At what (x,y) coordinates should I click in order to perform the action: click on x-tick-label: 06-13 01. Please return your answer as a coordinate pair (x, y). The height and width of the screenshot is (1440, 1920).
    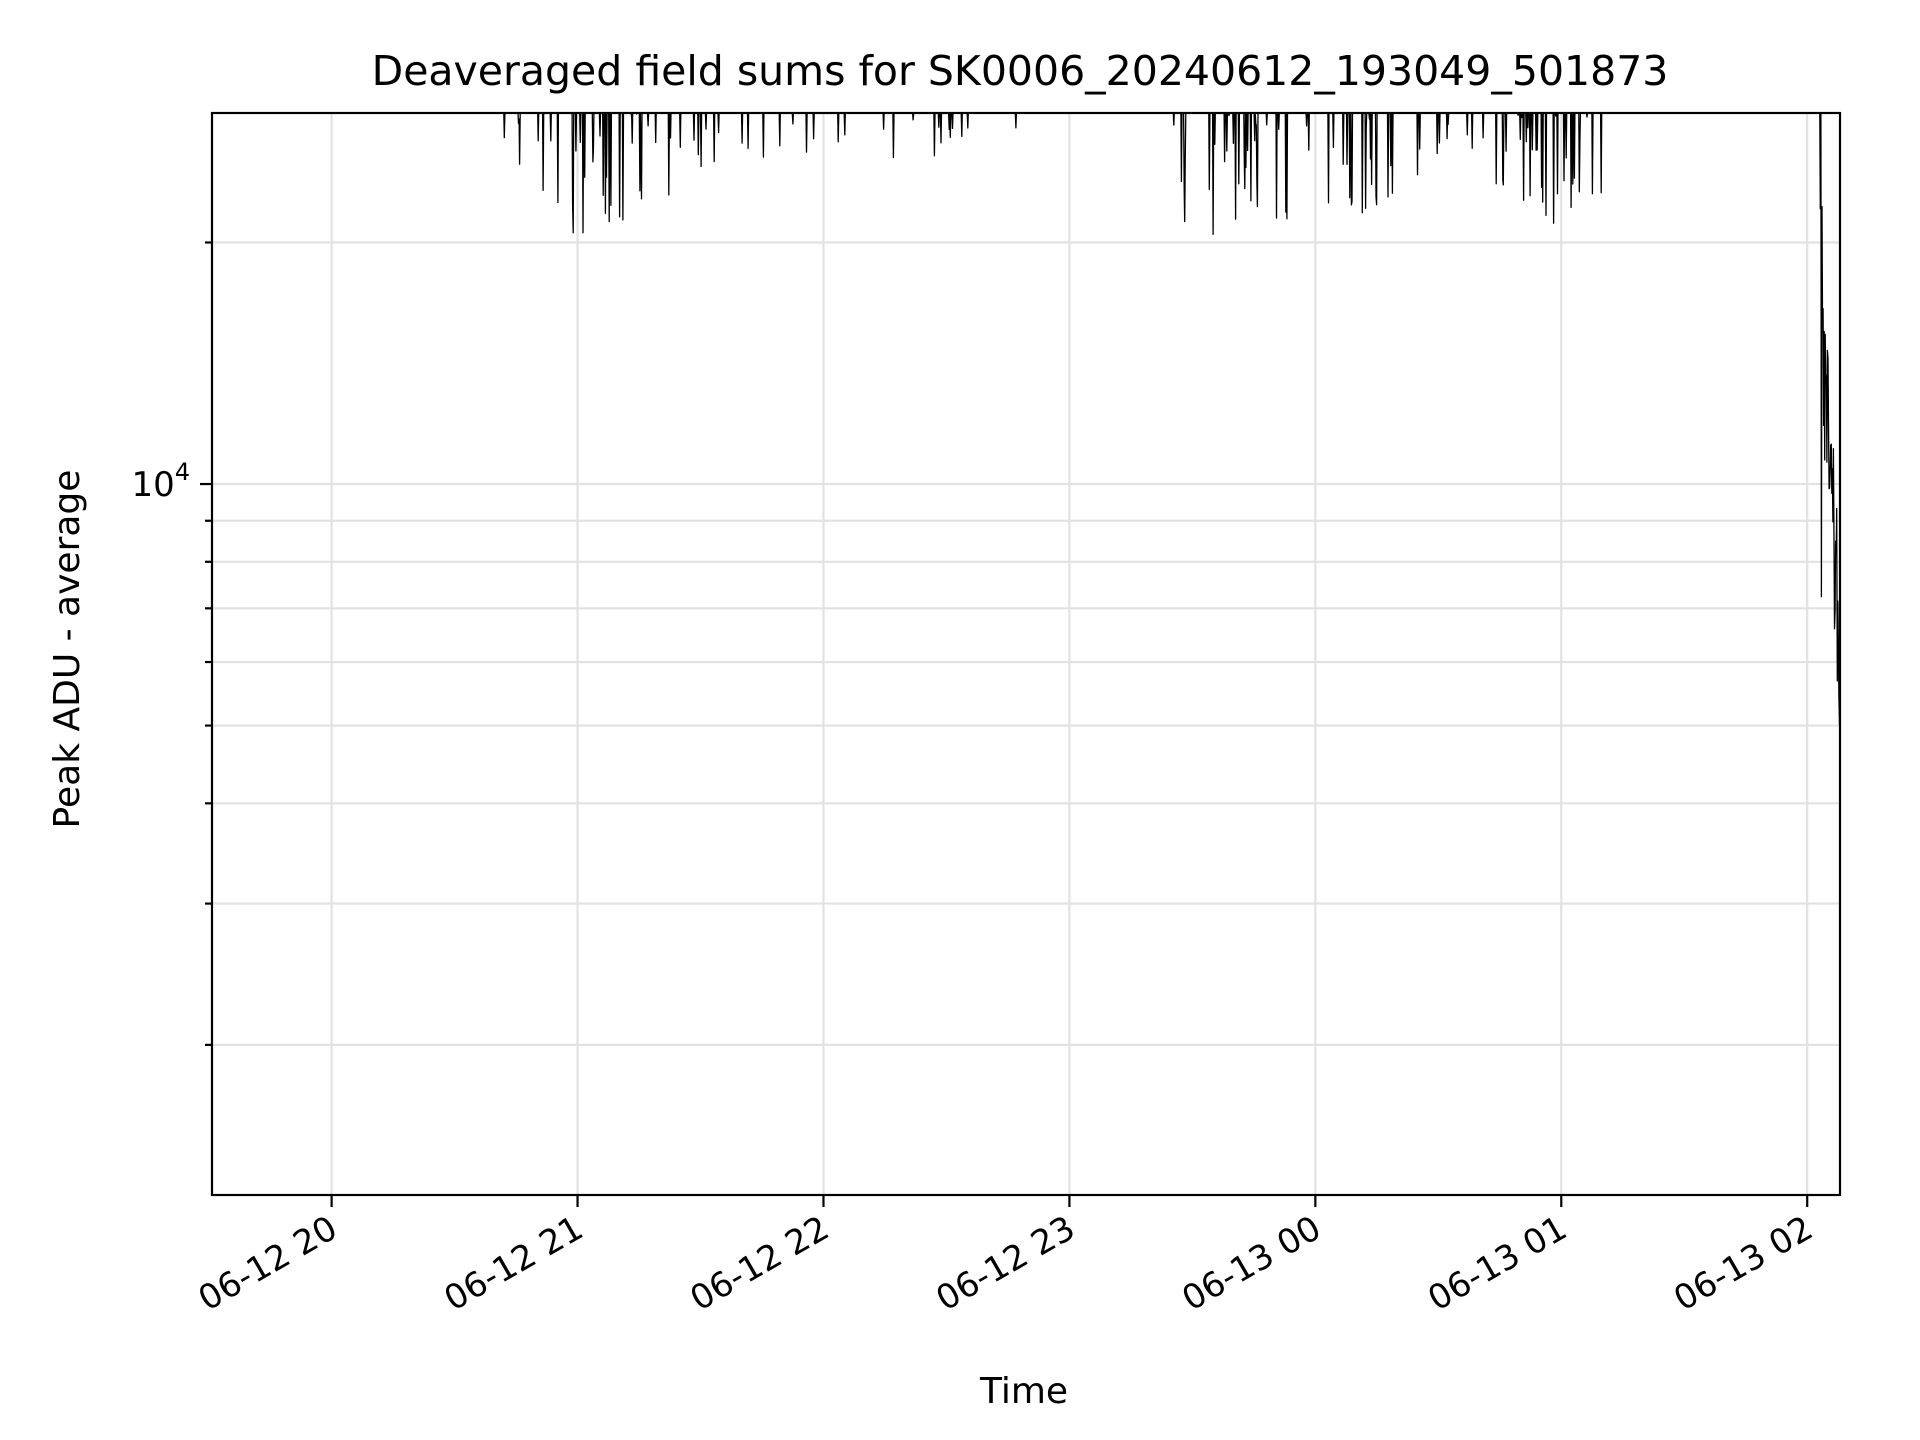
    Looking at the image, I should click on (1497, 1263).